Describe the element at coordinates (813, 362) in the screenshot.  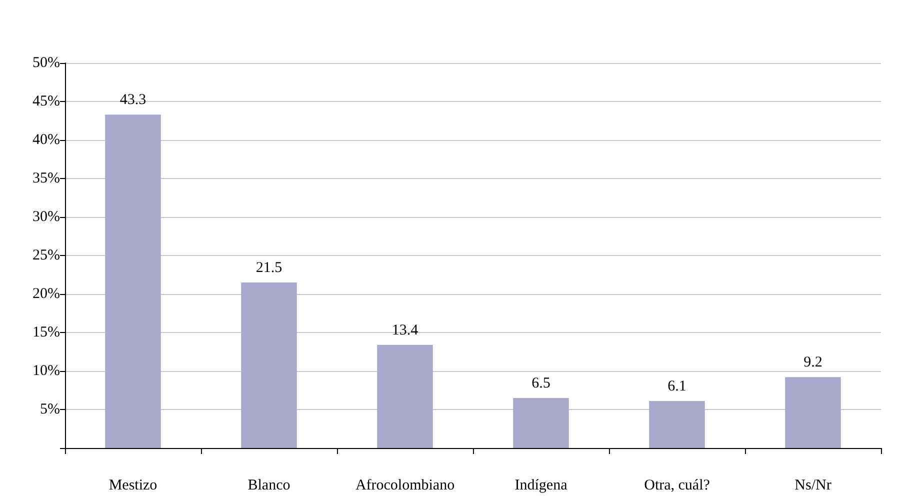
I see `data-label: 9.2` at that location.